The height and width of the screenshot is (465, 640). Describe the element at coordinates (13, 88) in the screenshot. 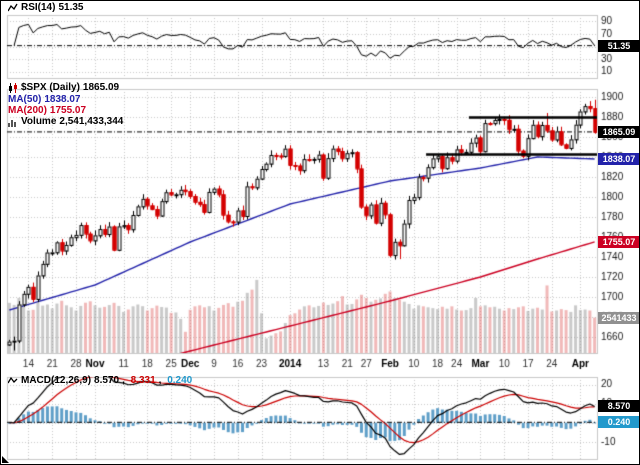

I see `candlestick-icon` at that location.